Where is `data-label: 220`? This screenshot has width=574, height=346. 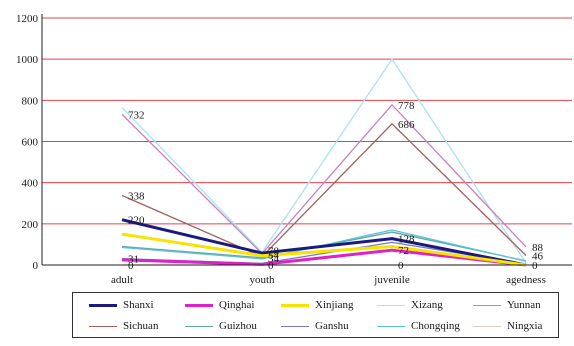 data-label: 220 is located at coordinates (136, 221).